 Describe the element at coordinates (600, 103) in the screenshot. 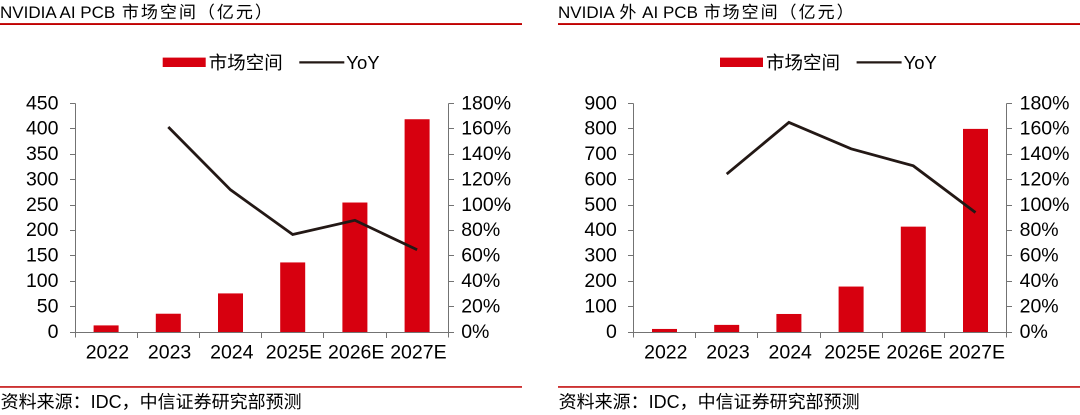

I see `svg-text: 900` at that location.